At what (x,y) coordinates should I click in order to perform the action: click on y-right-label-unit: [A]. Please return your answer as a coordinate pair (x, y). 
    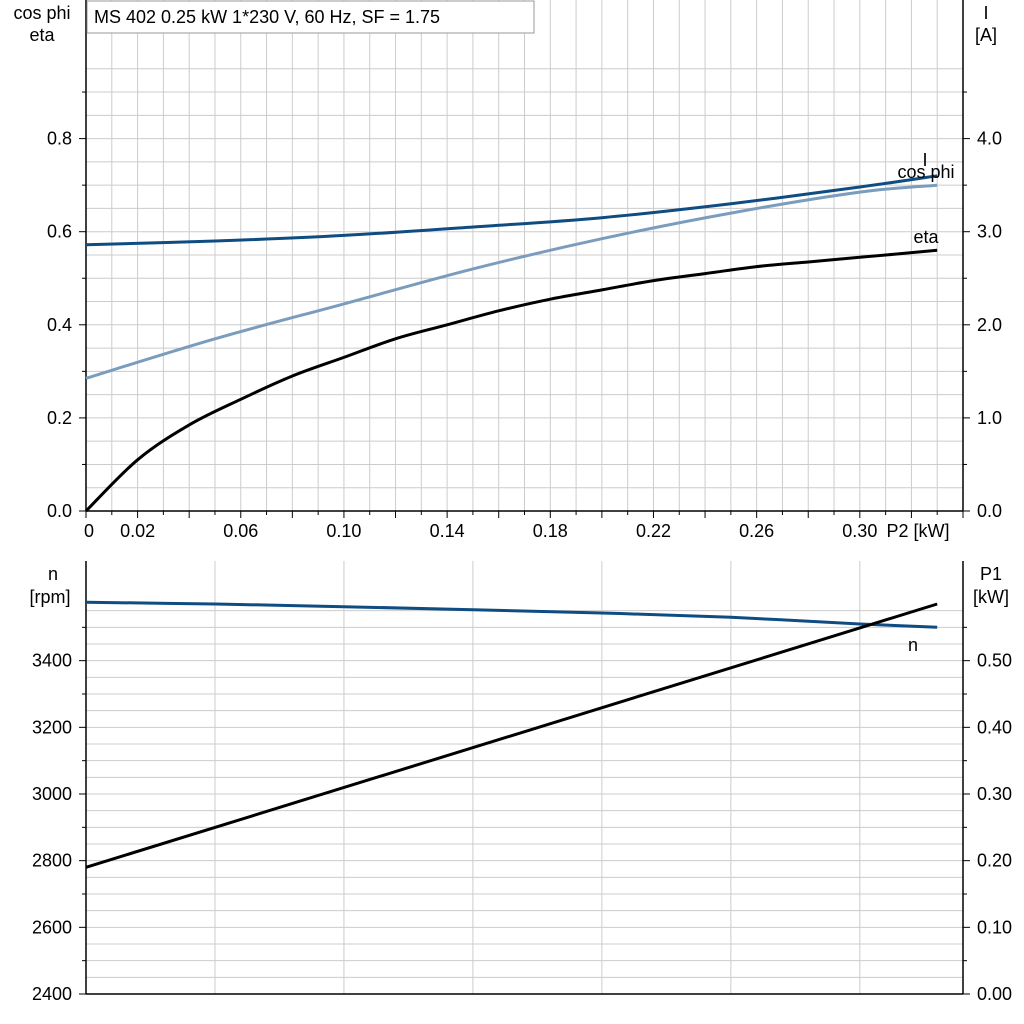
    Looking at the image, I should click on (986, 35).